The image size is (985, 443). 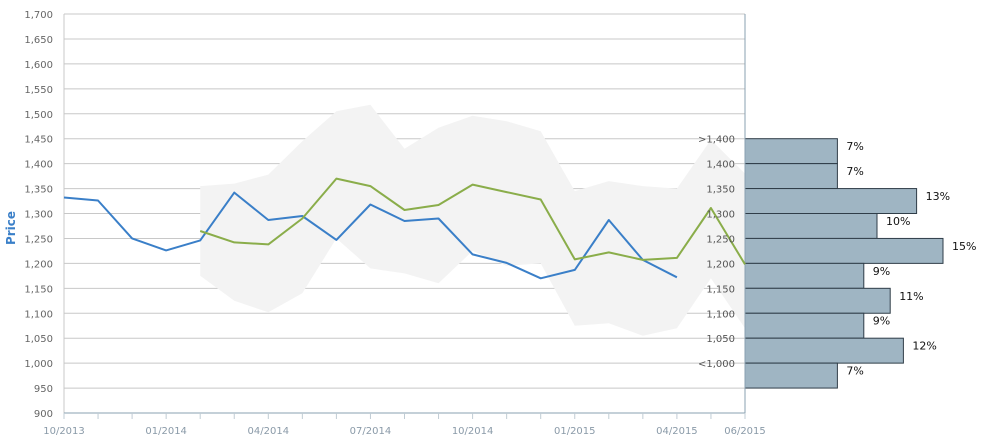 What do you see at coordinates (720, 165) in the screenshot?
I see `distribution-range-label: 1,400` at bounding box center [720, 165].